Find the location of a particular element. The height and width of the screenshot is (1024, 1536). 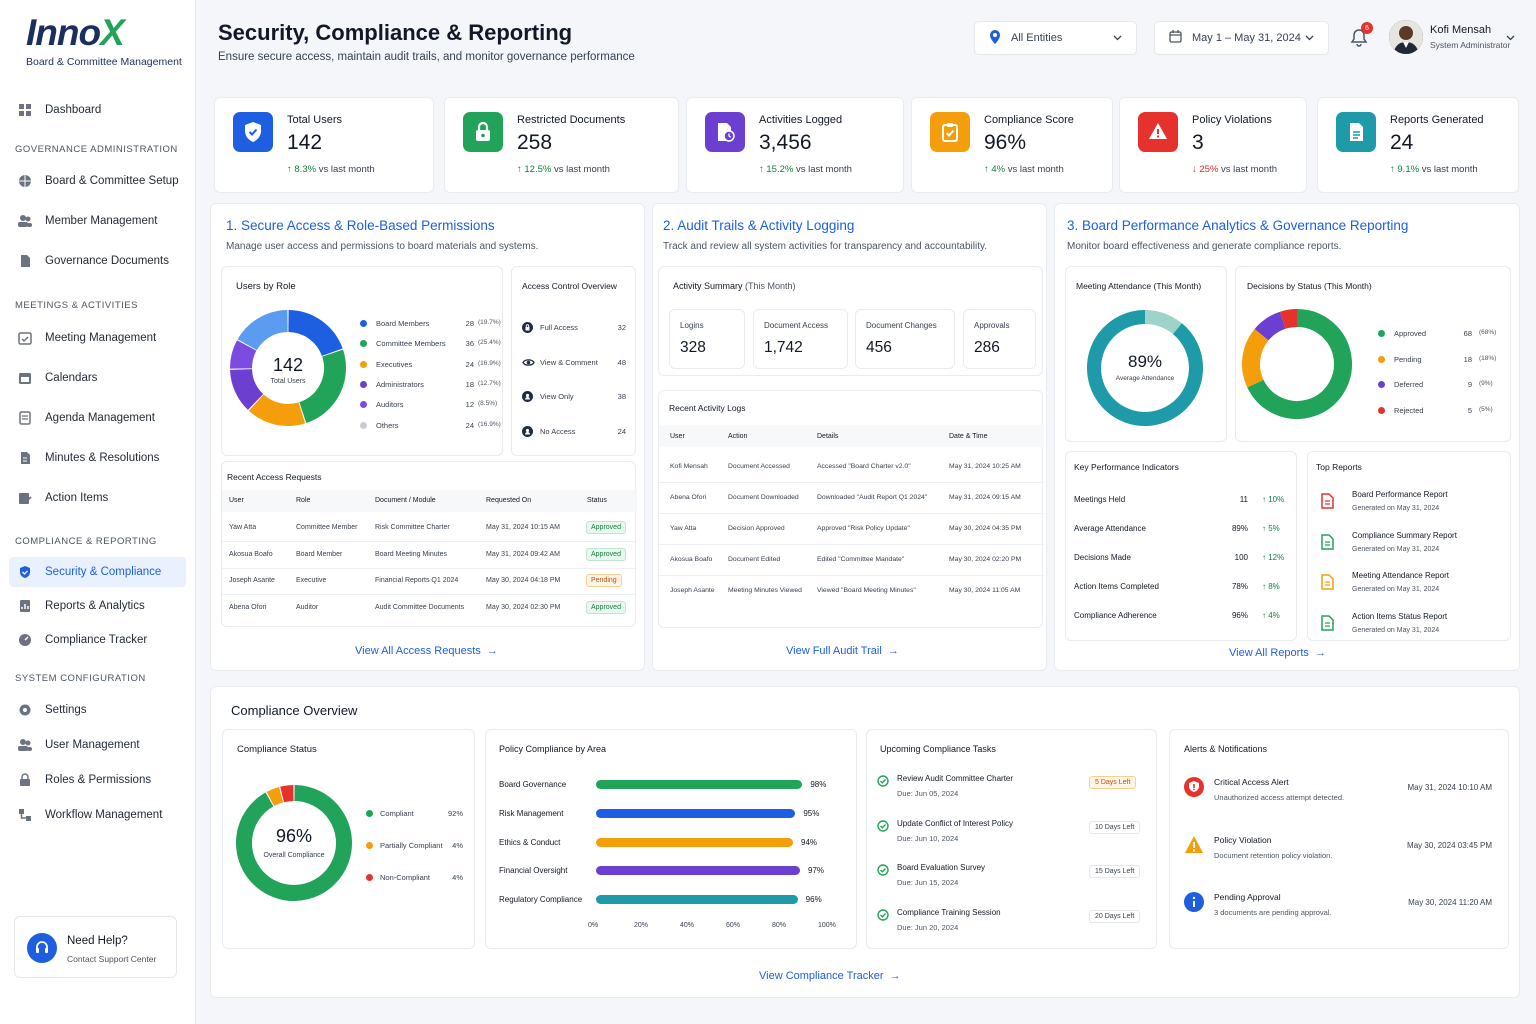

card-title: Upcoming Compliance Tasks is located at coordinates (938, 749).